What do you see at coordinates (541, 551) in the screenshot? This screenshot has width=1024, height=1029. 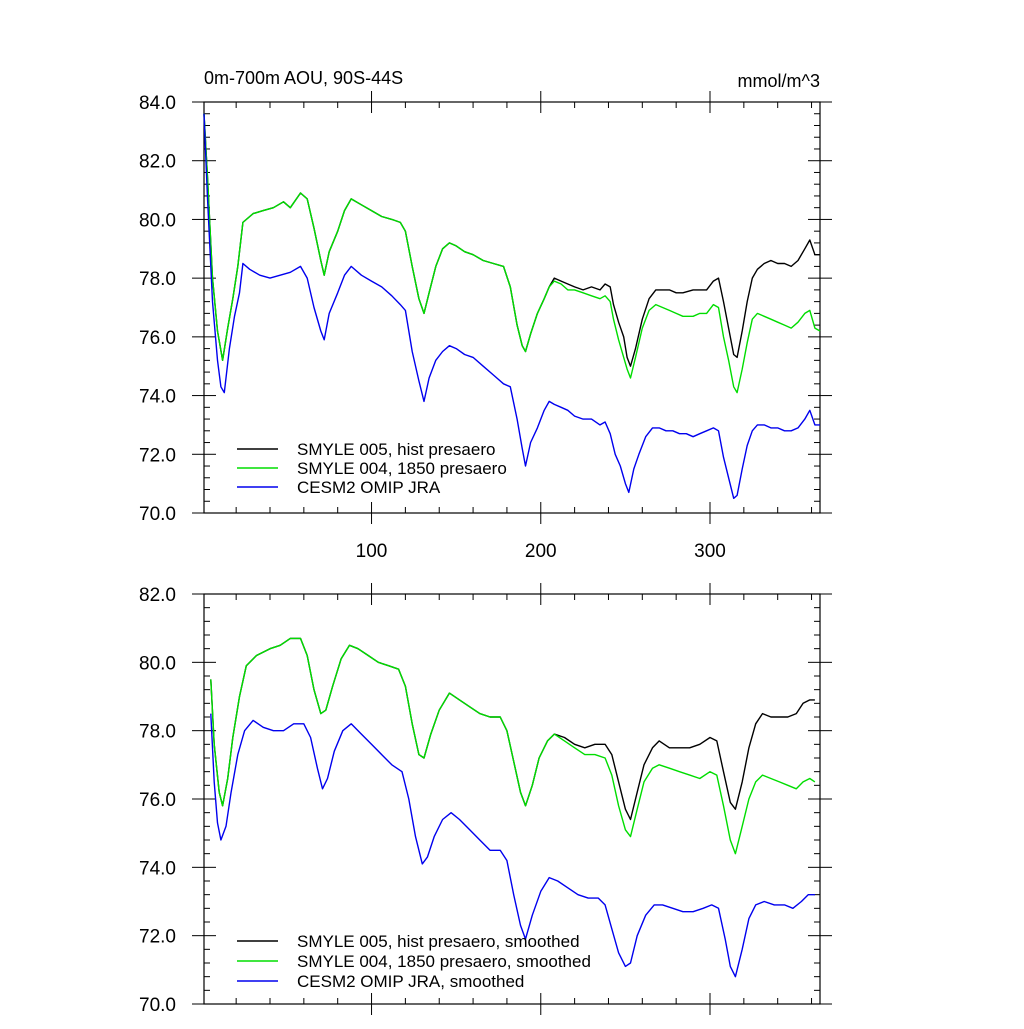 I see `x-tick-label: 200` at bounding box center [541, 551].